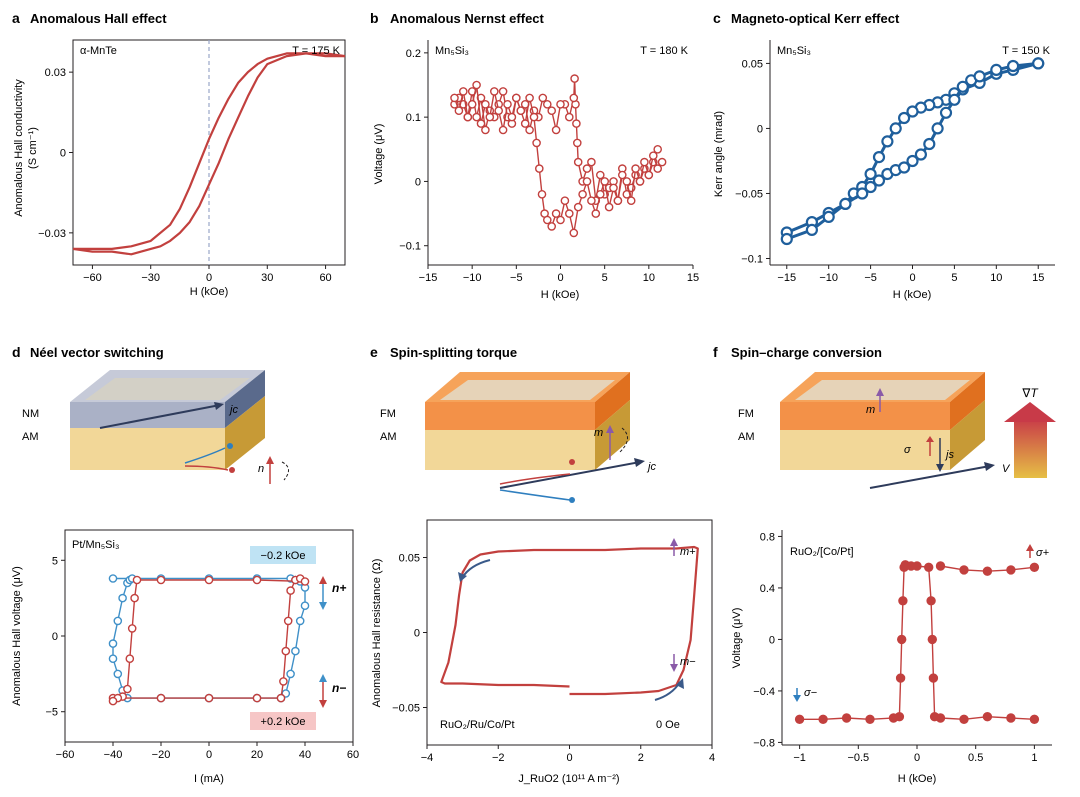 The width and height of the screenshot is (1080, 797). I want to click on x-tick-label: 40, so click(305, 755).